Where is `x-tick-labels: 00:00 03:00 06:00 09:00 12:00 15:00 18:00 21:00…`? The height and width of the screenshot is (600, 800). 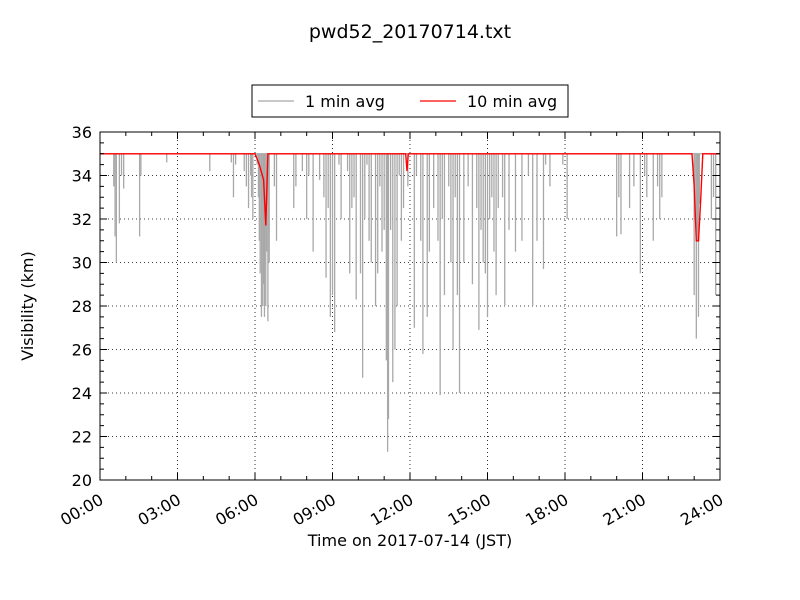 x-tick-labels: 00:00 03:00 06:00 09:00 12:00 15:00 18:00 21:00… is located at coordinates (391, 510).